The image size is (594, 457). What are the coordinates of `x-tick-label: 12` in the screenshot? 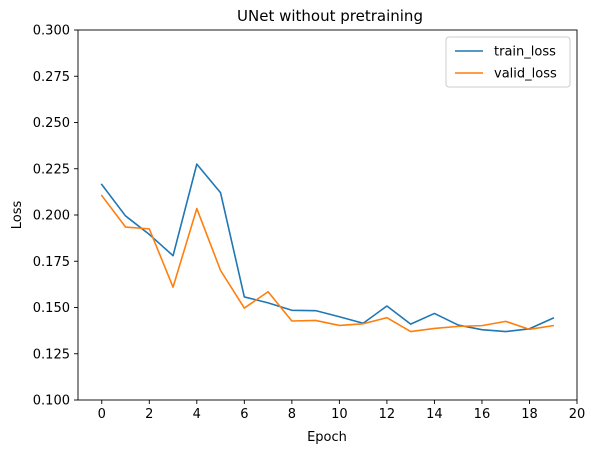 It's located at (387, 414).